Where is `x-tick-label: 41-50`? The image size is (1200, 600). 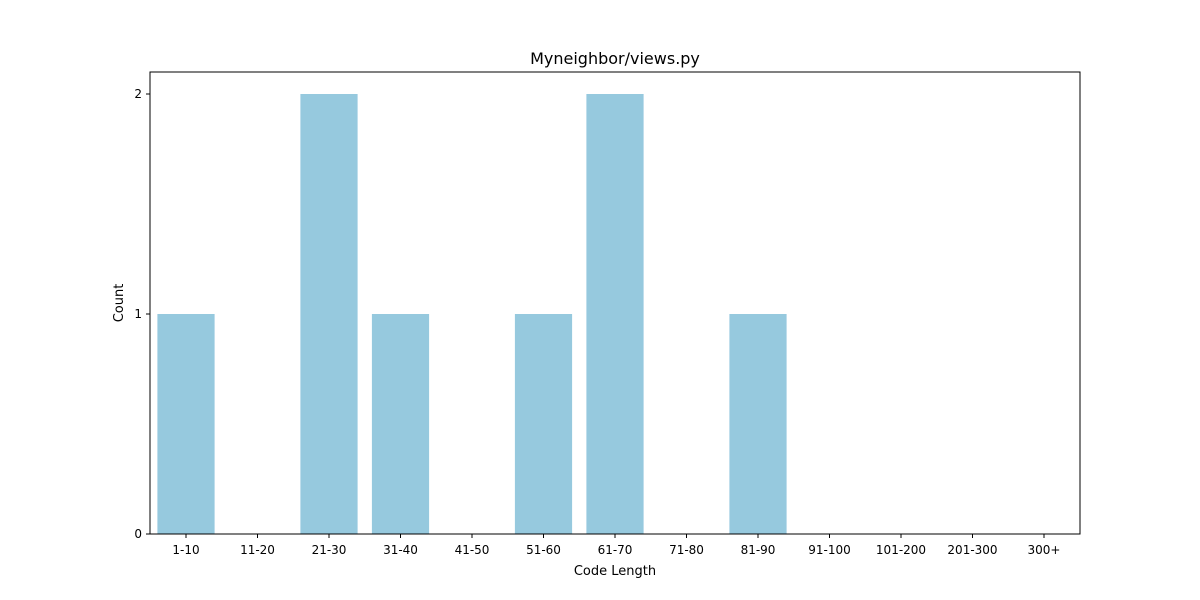 x-tick-label: 41-50 is located at coordinates (472, 550).